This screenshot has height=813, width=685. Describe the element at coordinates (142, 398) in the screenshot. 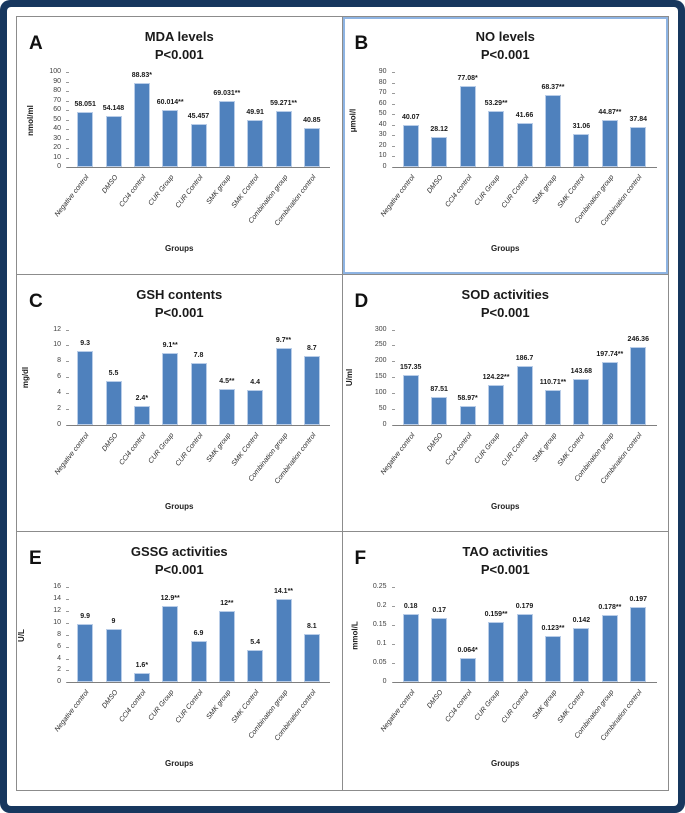

I see `bar-value-label: 2.4*` at that location.